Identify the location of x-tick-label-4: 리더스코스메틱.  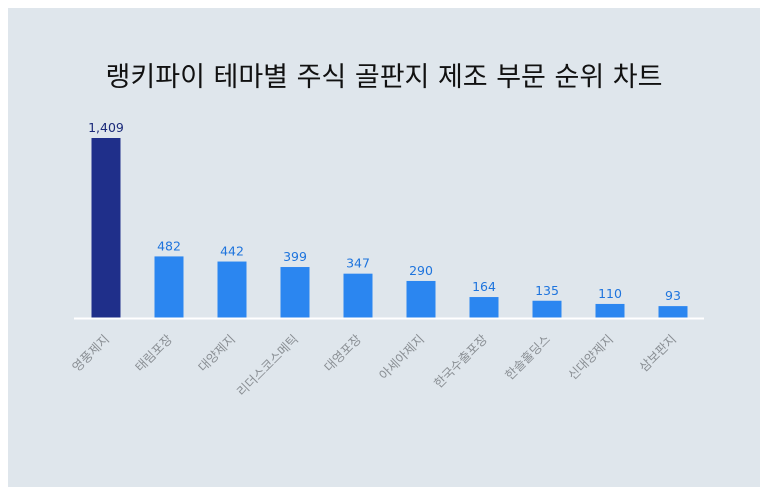
(268, 366).